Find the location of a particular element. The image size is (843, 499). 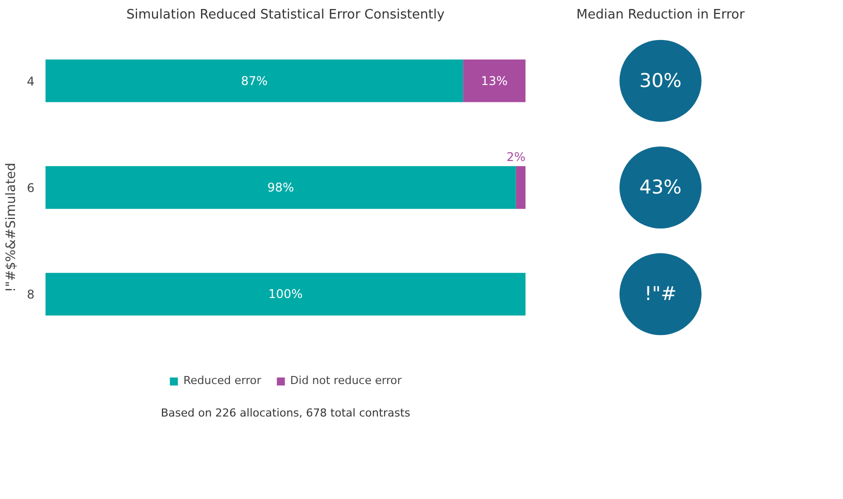

data-label: 87% is located at coordinates (254, 81).